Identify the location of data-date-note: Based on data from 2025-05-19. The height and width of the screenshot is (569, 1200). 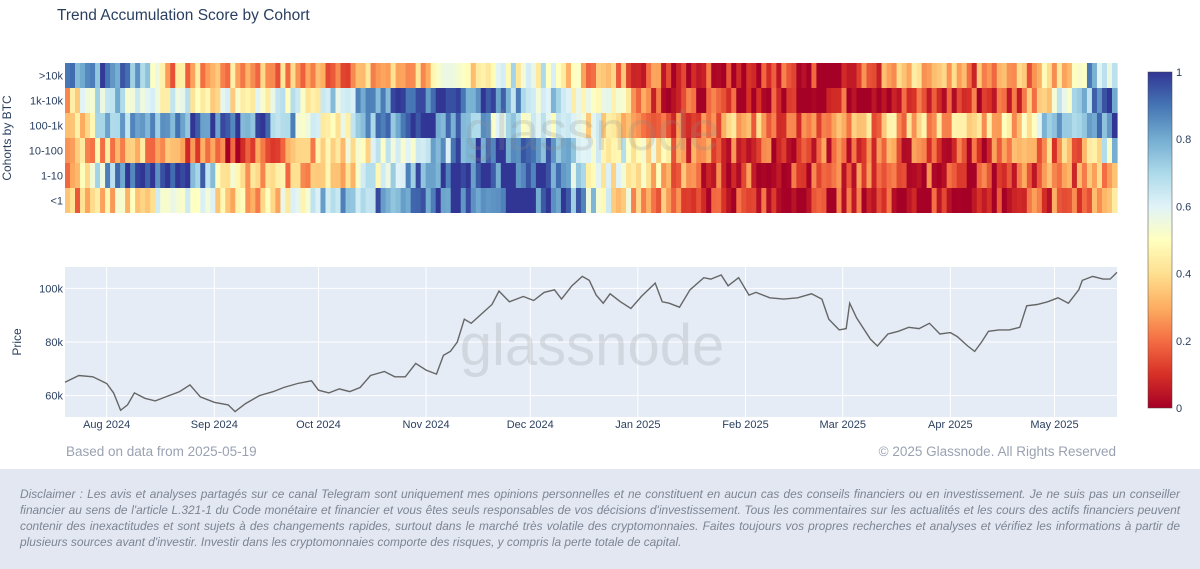
(161, 451).